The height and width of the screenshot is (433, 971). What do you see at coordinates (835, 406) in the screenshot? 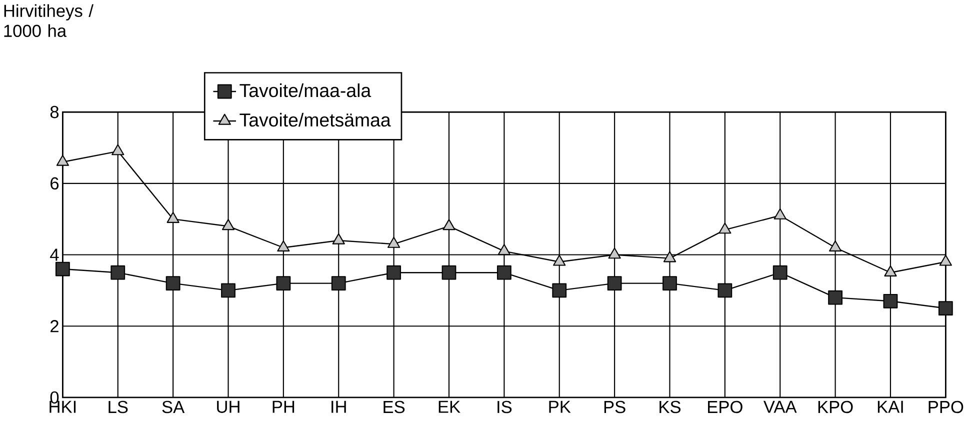
I see `x-tick-label: KPO` at bounding box center [835, 406].